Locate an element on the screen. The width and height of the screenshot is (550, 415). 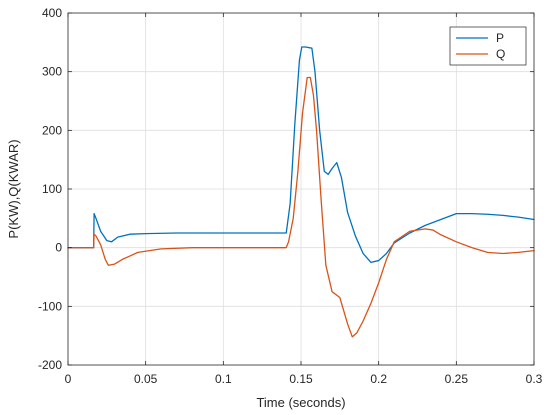
y-axis-label: P(KW),Q(KWAR) is located at coordinates (13, 188).